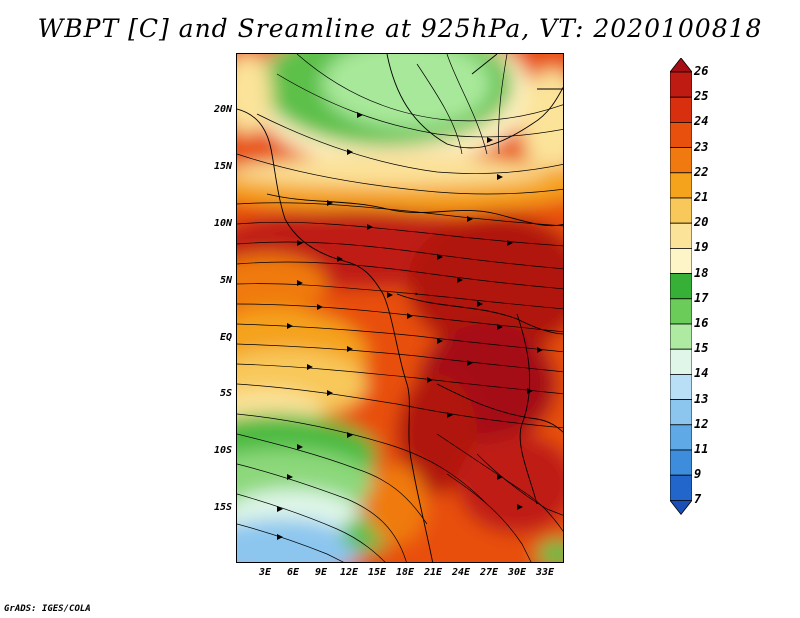  I want to click on lon-label-9e: 9E, so click(321, 572).